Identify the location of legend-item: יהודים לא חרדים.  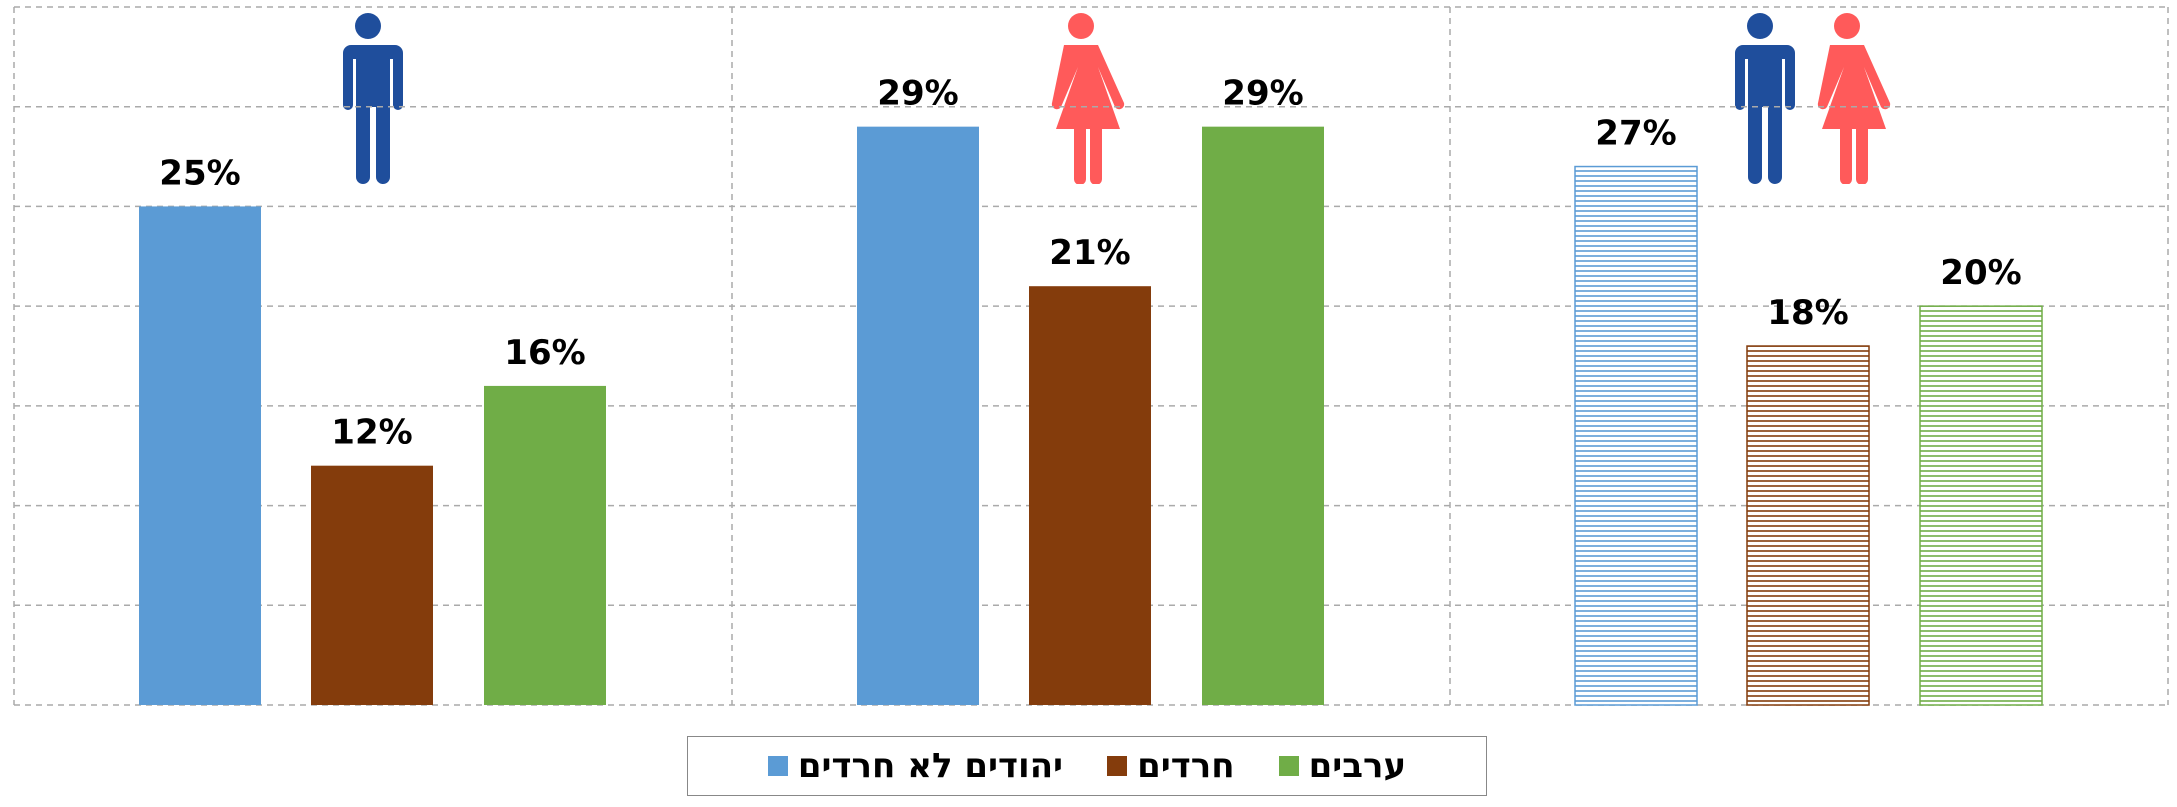
(915, 766).